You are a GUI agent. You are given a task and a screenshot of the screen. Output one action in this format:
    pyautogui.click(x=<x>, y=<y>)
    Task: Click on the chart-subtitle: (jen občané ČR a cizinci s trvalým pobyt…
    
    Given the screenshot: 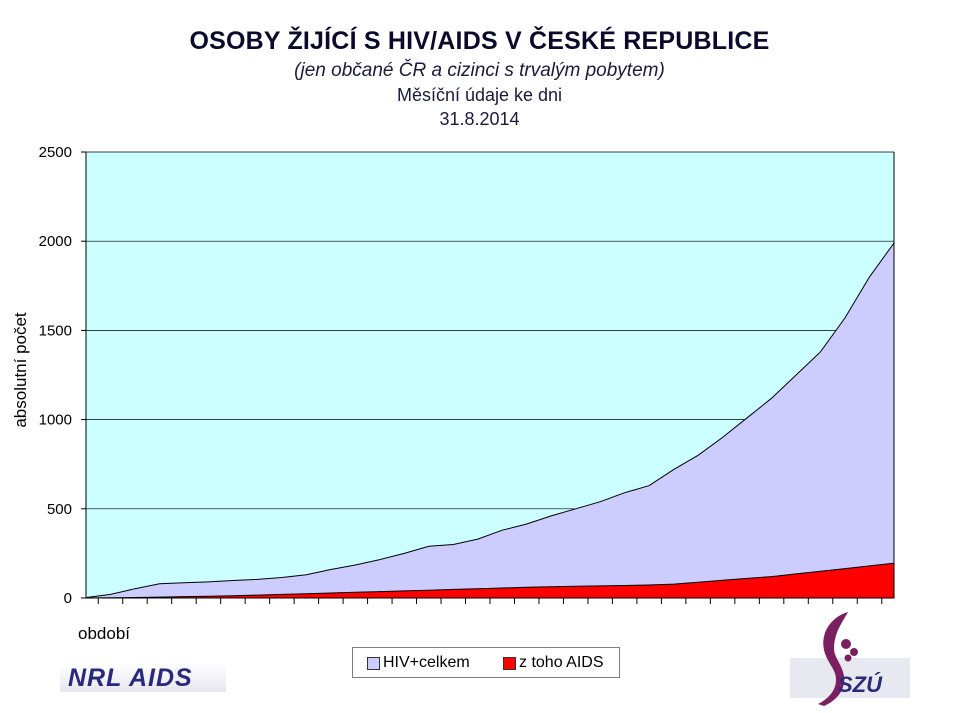 What is the action you would take?
    pyautogui.click(x=479, y=70)
    